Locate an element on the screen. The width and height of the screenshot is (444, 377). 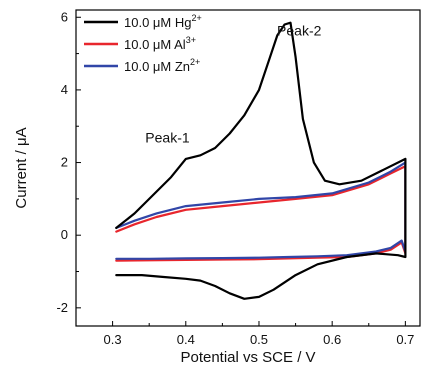
legend-entry: 10.0 μM Hg2+ is located at coordinates (163, 21).